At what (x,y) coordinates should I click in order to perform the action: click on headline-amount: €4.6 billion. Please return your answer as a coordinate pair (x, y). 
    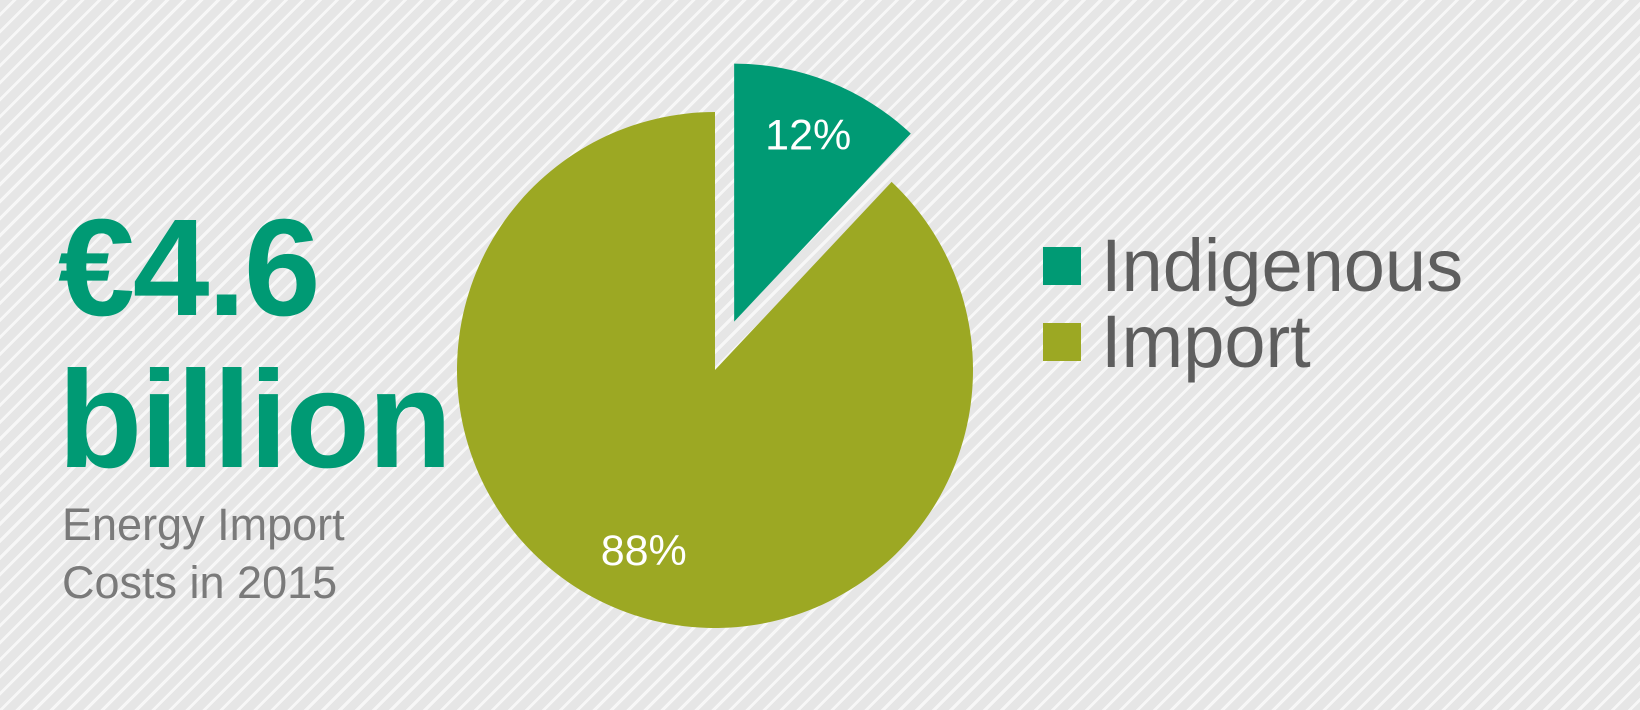
    Looking at the image, I should click on (255, 344).